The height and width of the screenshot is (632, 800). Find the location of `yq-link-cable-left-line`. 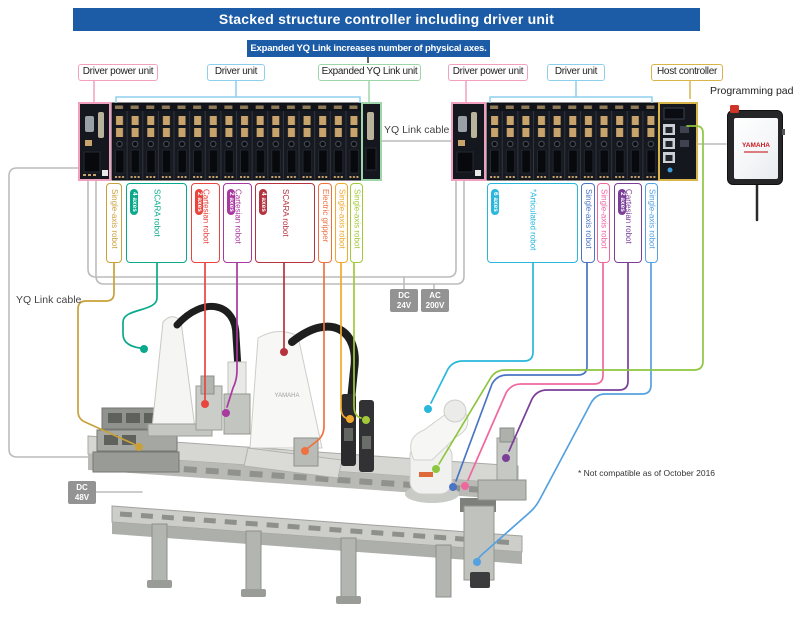

yq-link-cable-left-line is located at coordinates (63, 312).